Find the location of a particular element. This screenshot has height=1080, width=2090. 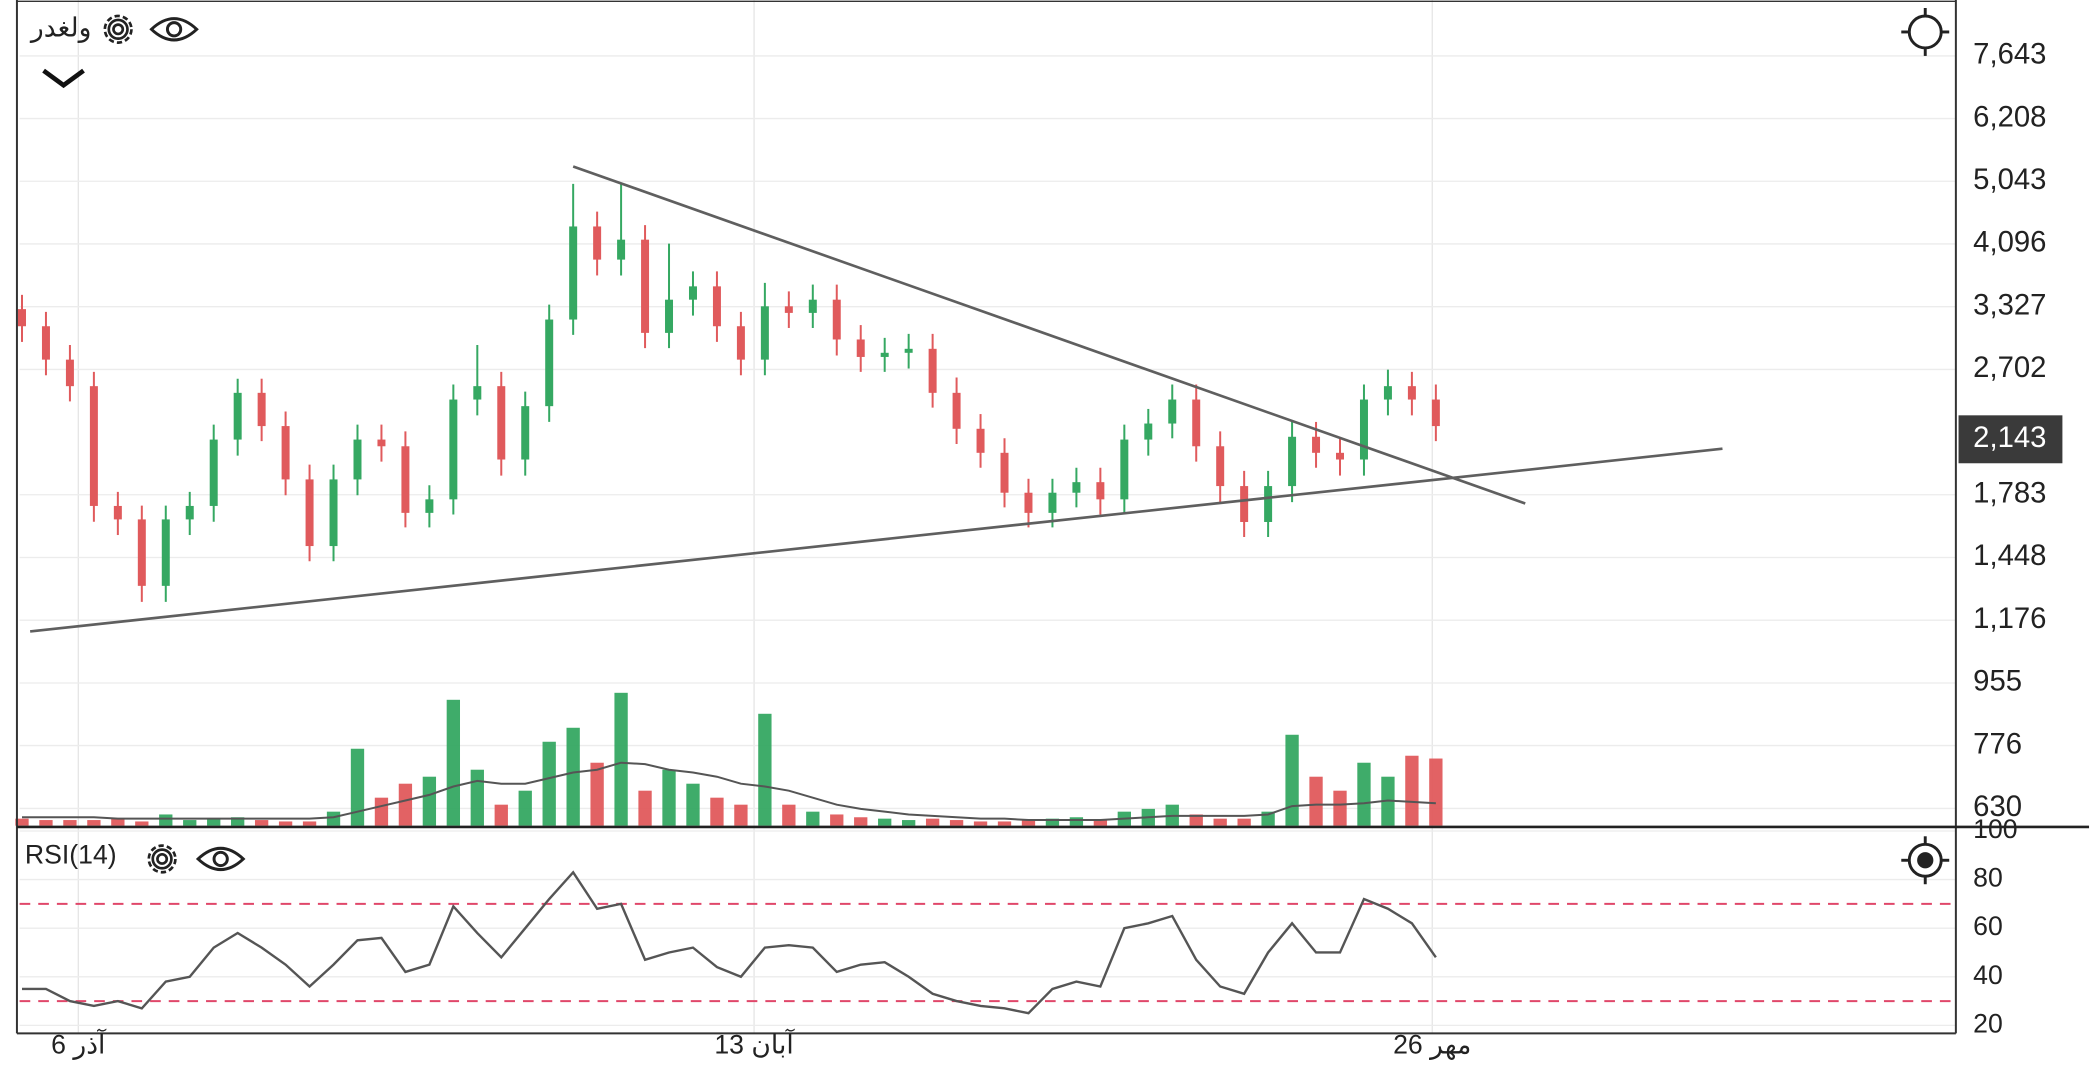

y-tick-label: 4,096 is located at coordinates (2009, 242).